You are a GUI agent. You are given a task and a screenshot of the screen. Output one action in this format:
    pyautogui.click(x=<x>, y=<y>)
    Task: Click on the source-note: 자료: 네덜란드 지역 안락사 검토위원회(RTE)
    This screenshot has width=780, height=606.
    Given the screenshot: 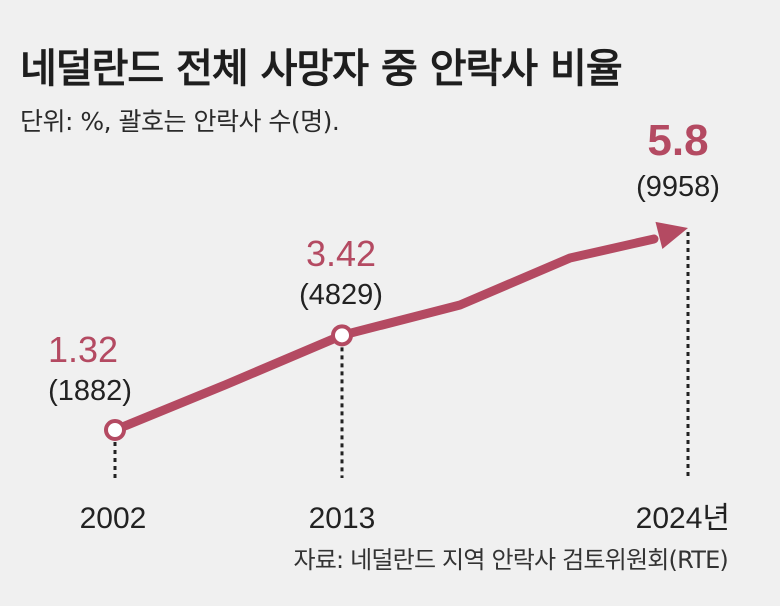 What is the action you would take?
    pyautogui.click(x=510, y=560)
    